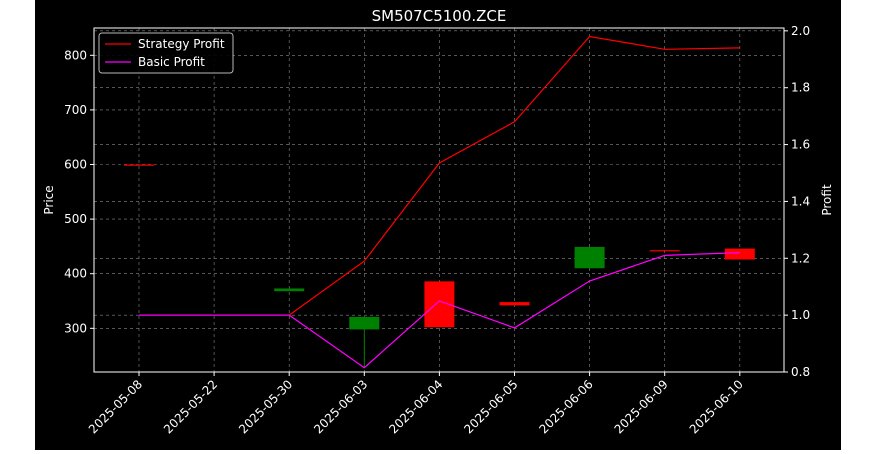  I want to click on profit-axis-label: Profit, so click(827, 200).